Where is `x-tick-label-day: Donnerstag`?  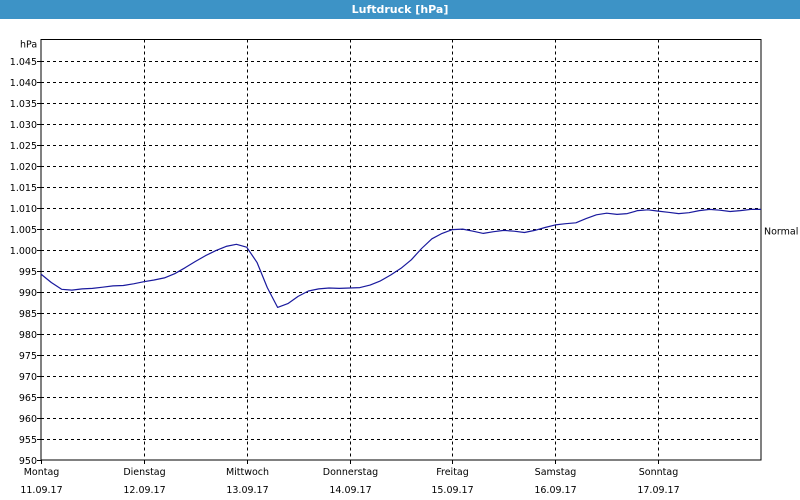
x-tick-label-day: Donnerstag is located at coordinates (350, 472).